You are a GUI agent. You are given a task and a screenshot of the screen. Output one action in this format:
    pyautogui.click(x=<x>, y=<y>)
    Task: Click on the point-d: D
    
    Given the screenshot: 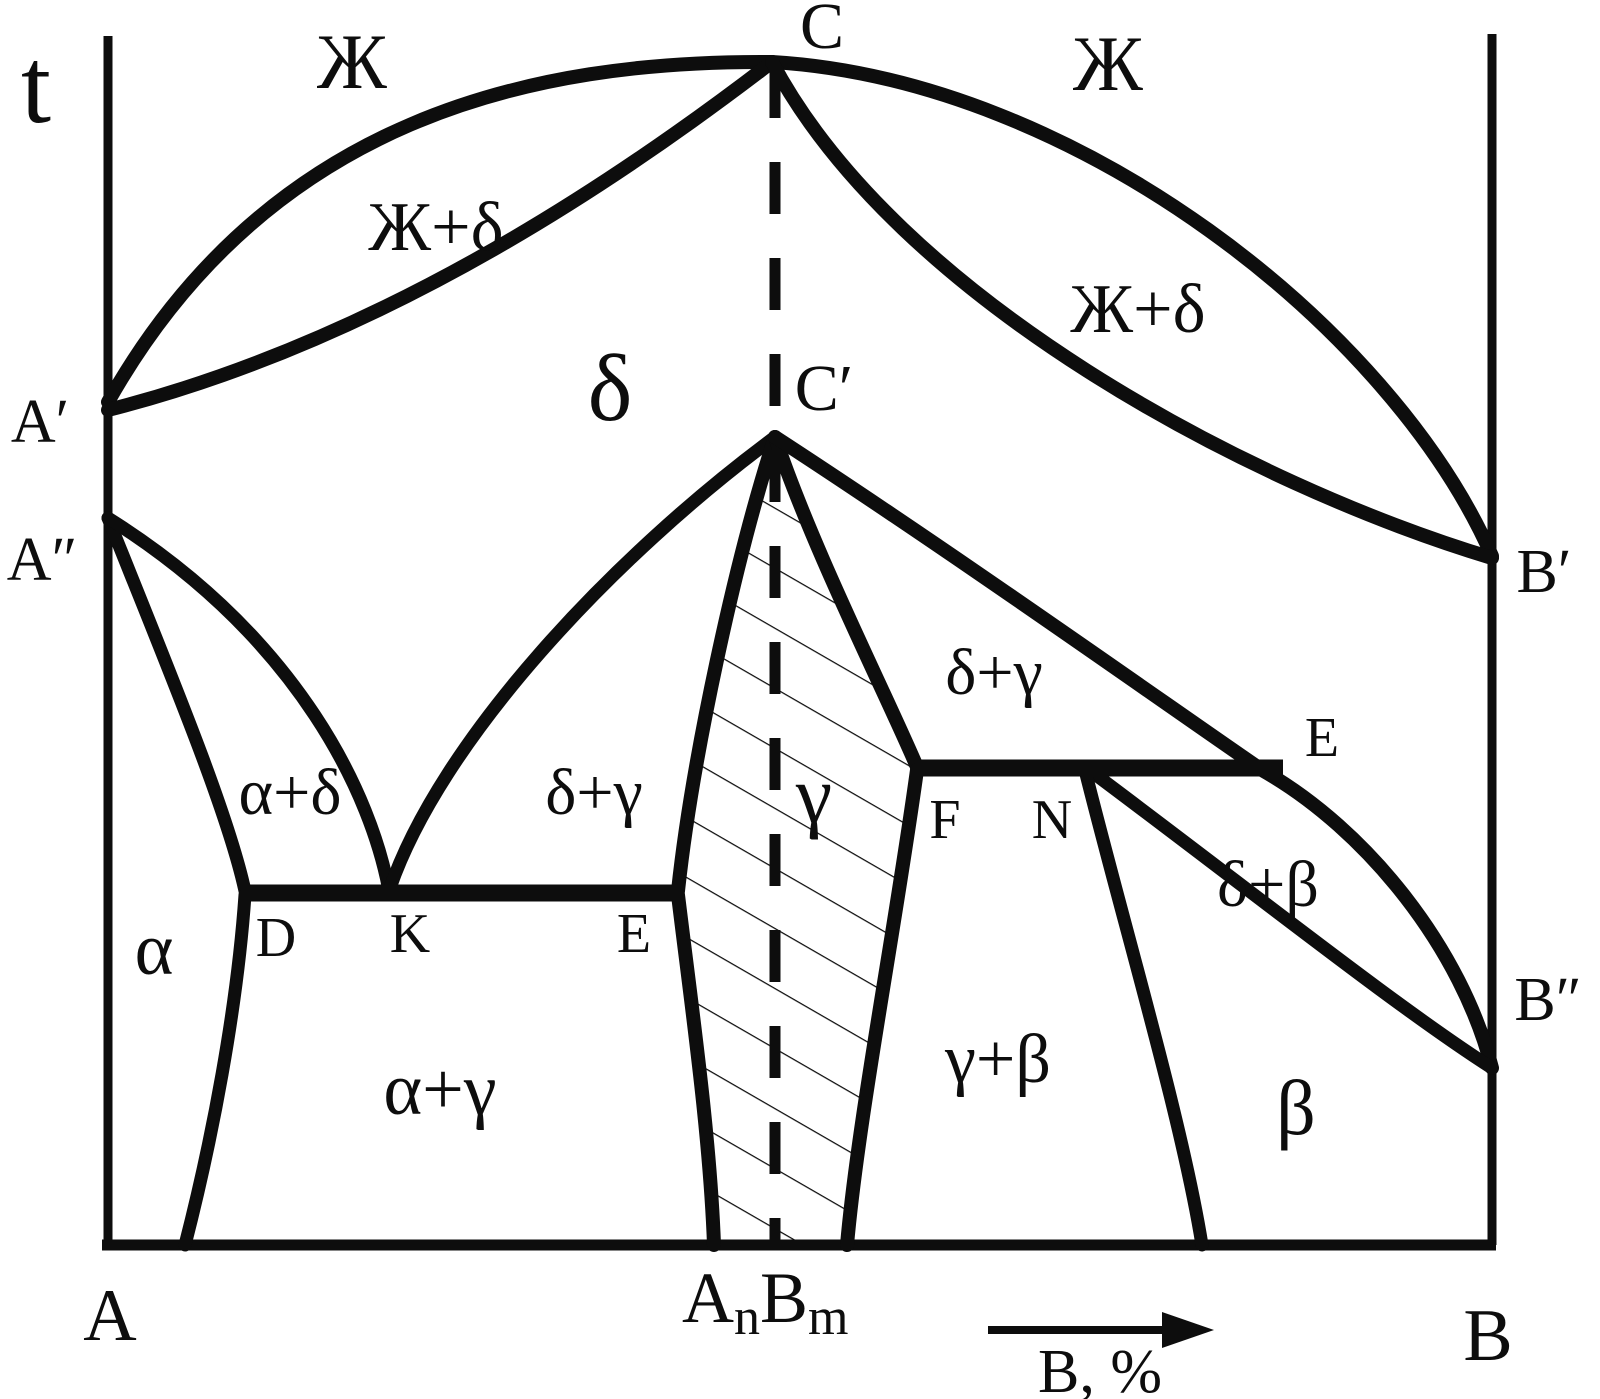 What is the action you would take?
    pyautogui.click(x=276, y=938)
    